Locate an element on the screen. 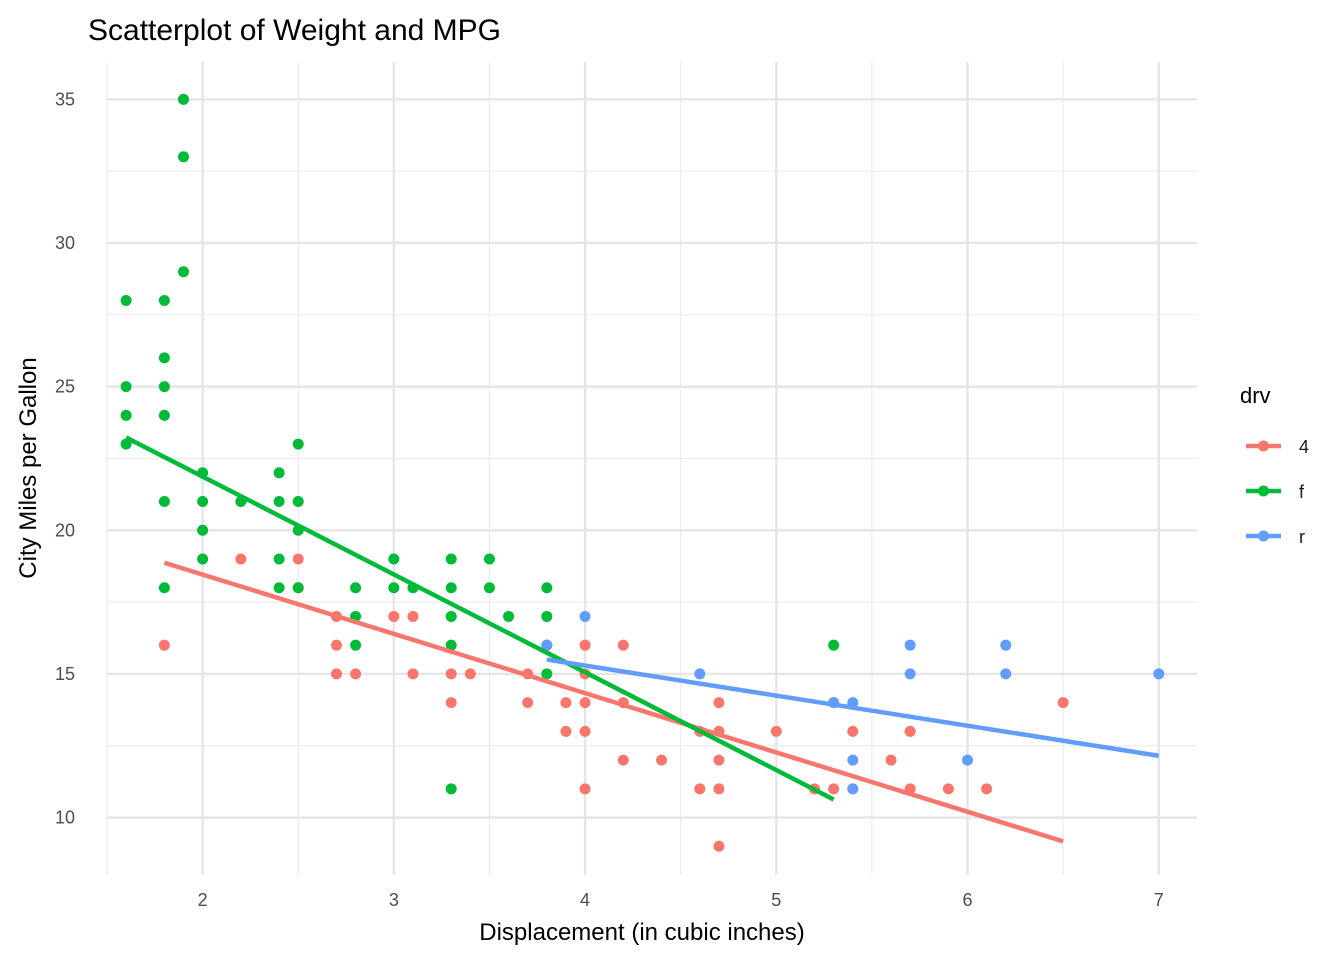  y-tick-label: 15 is located at coordinates (65, 674).